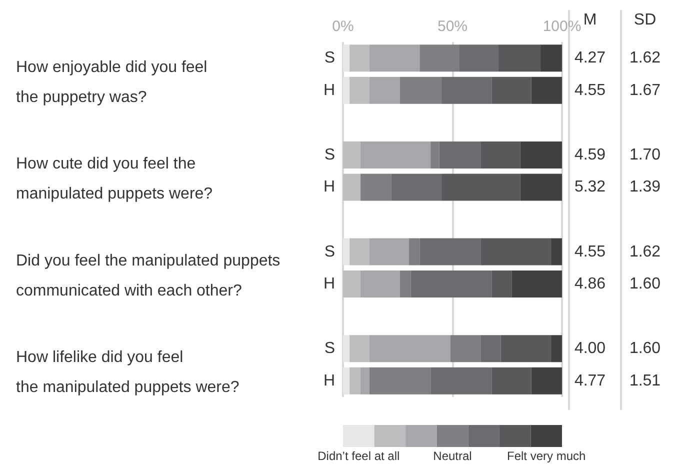  Describe the element at coordinates (114, 179) in the screenshot. I see `text: How cute did you feel the manipulated puppets were?` at that location.